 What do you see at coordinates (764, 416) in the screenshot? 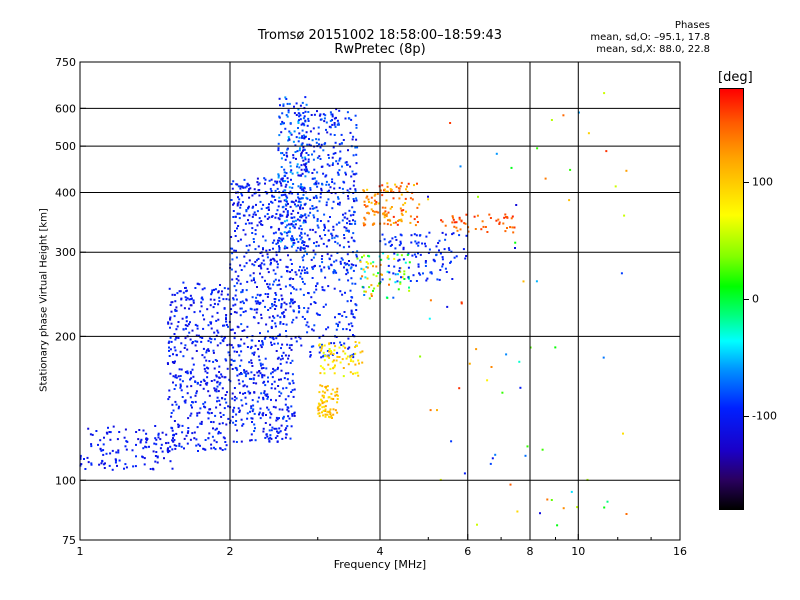
I see `colorbar-tick-label: -100` at bounding box center [764, 416].